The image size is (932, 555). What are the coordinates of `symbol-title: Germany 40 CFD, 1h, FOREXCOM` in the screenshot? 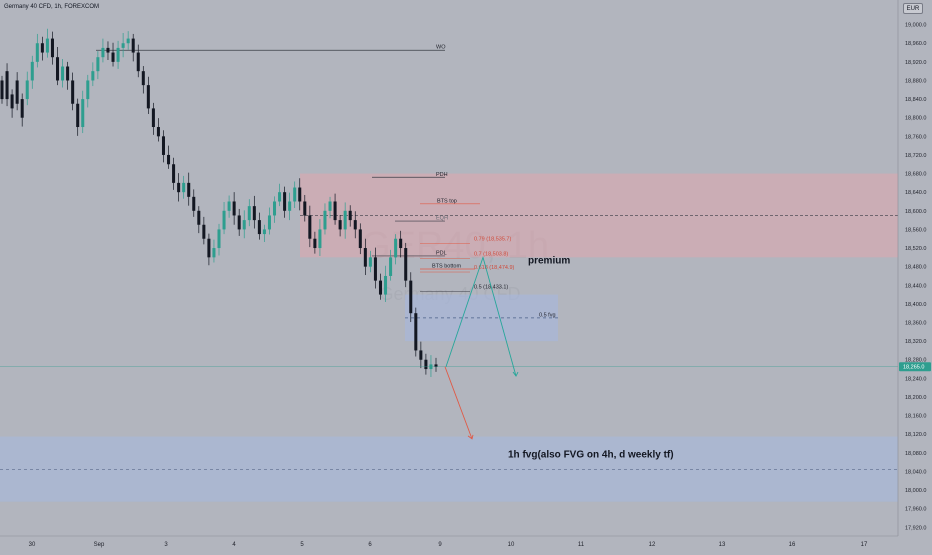 It's located at (52, 7).